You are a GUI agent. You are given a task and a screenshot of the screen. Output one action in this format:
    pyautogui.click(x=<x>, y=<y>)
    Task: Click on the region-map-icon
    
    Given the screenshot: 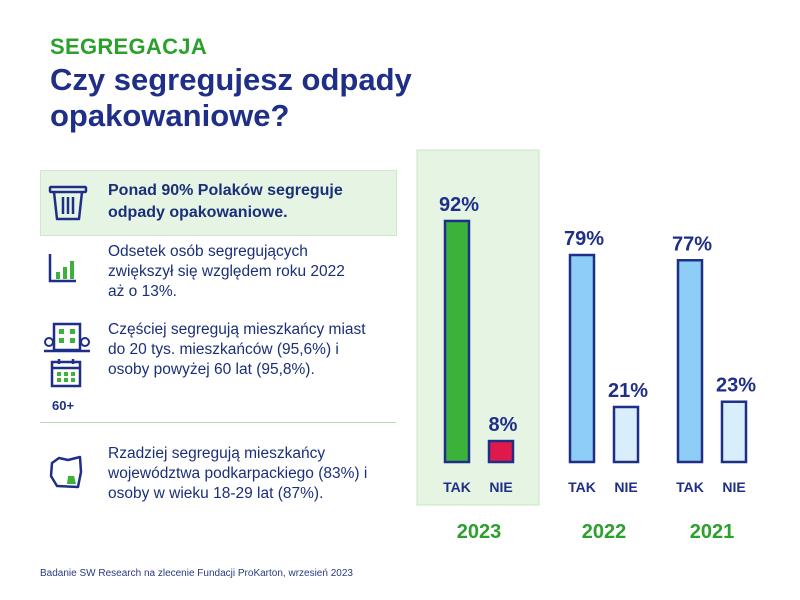 What is the action you would take?
    pyautogui.click(x=66, y=474)
    